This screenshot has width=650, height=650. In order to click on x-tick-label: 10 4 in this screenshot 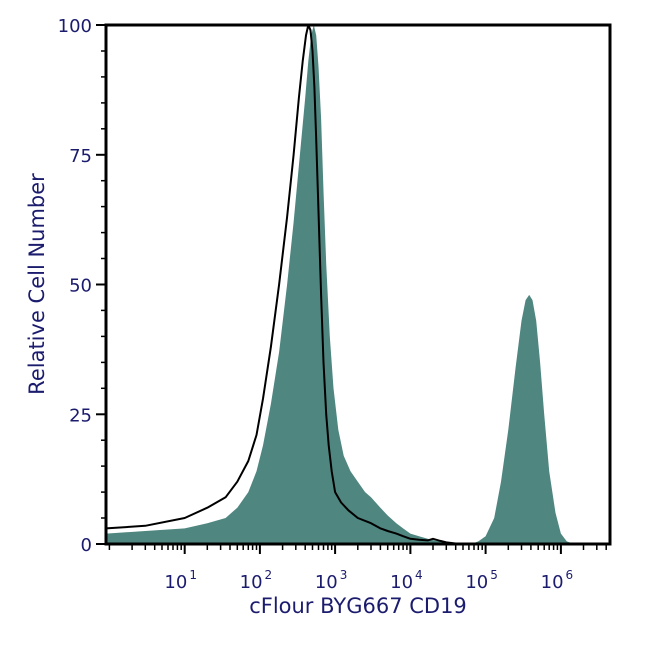, I will do `click(406, 580)`.